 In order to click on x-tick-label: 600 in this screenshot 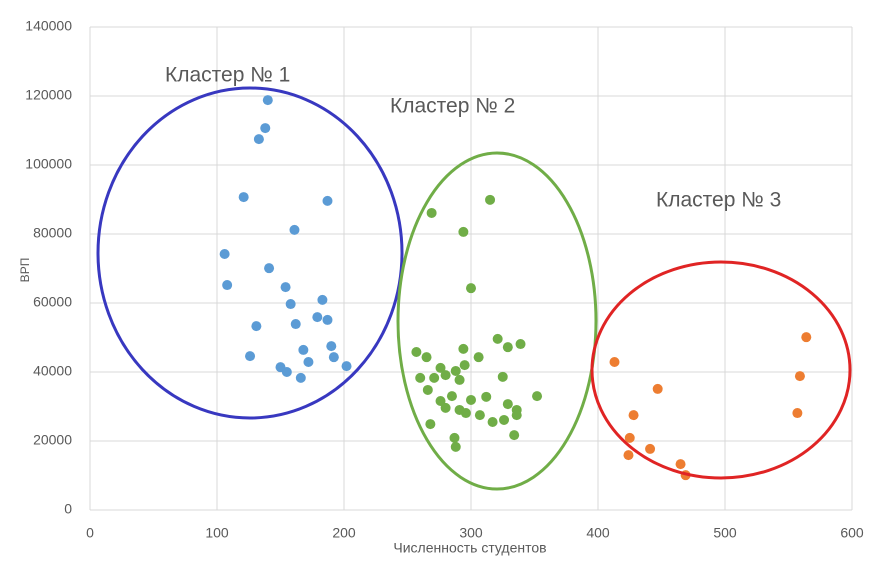, I will do `click(852, 533)`.